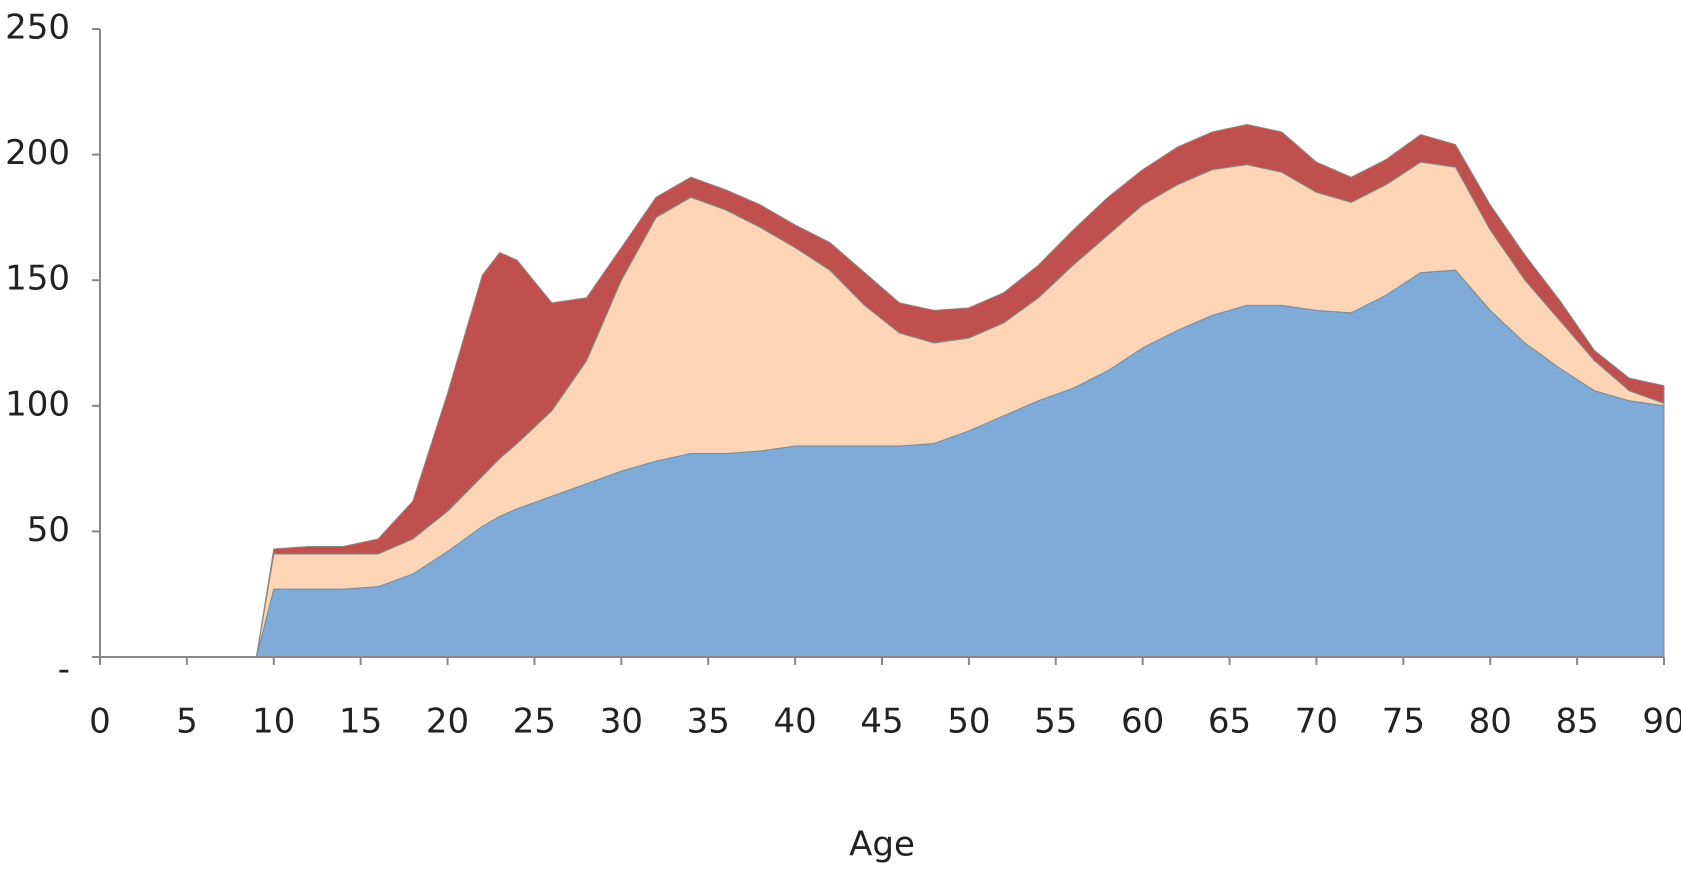 The width and height of the screenshot is (1681, 869). What do you see at coordinates (1229, 722) in the screenshot?
I see `x-tick-label: 65` at bounding box center [1229, 722].